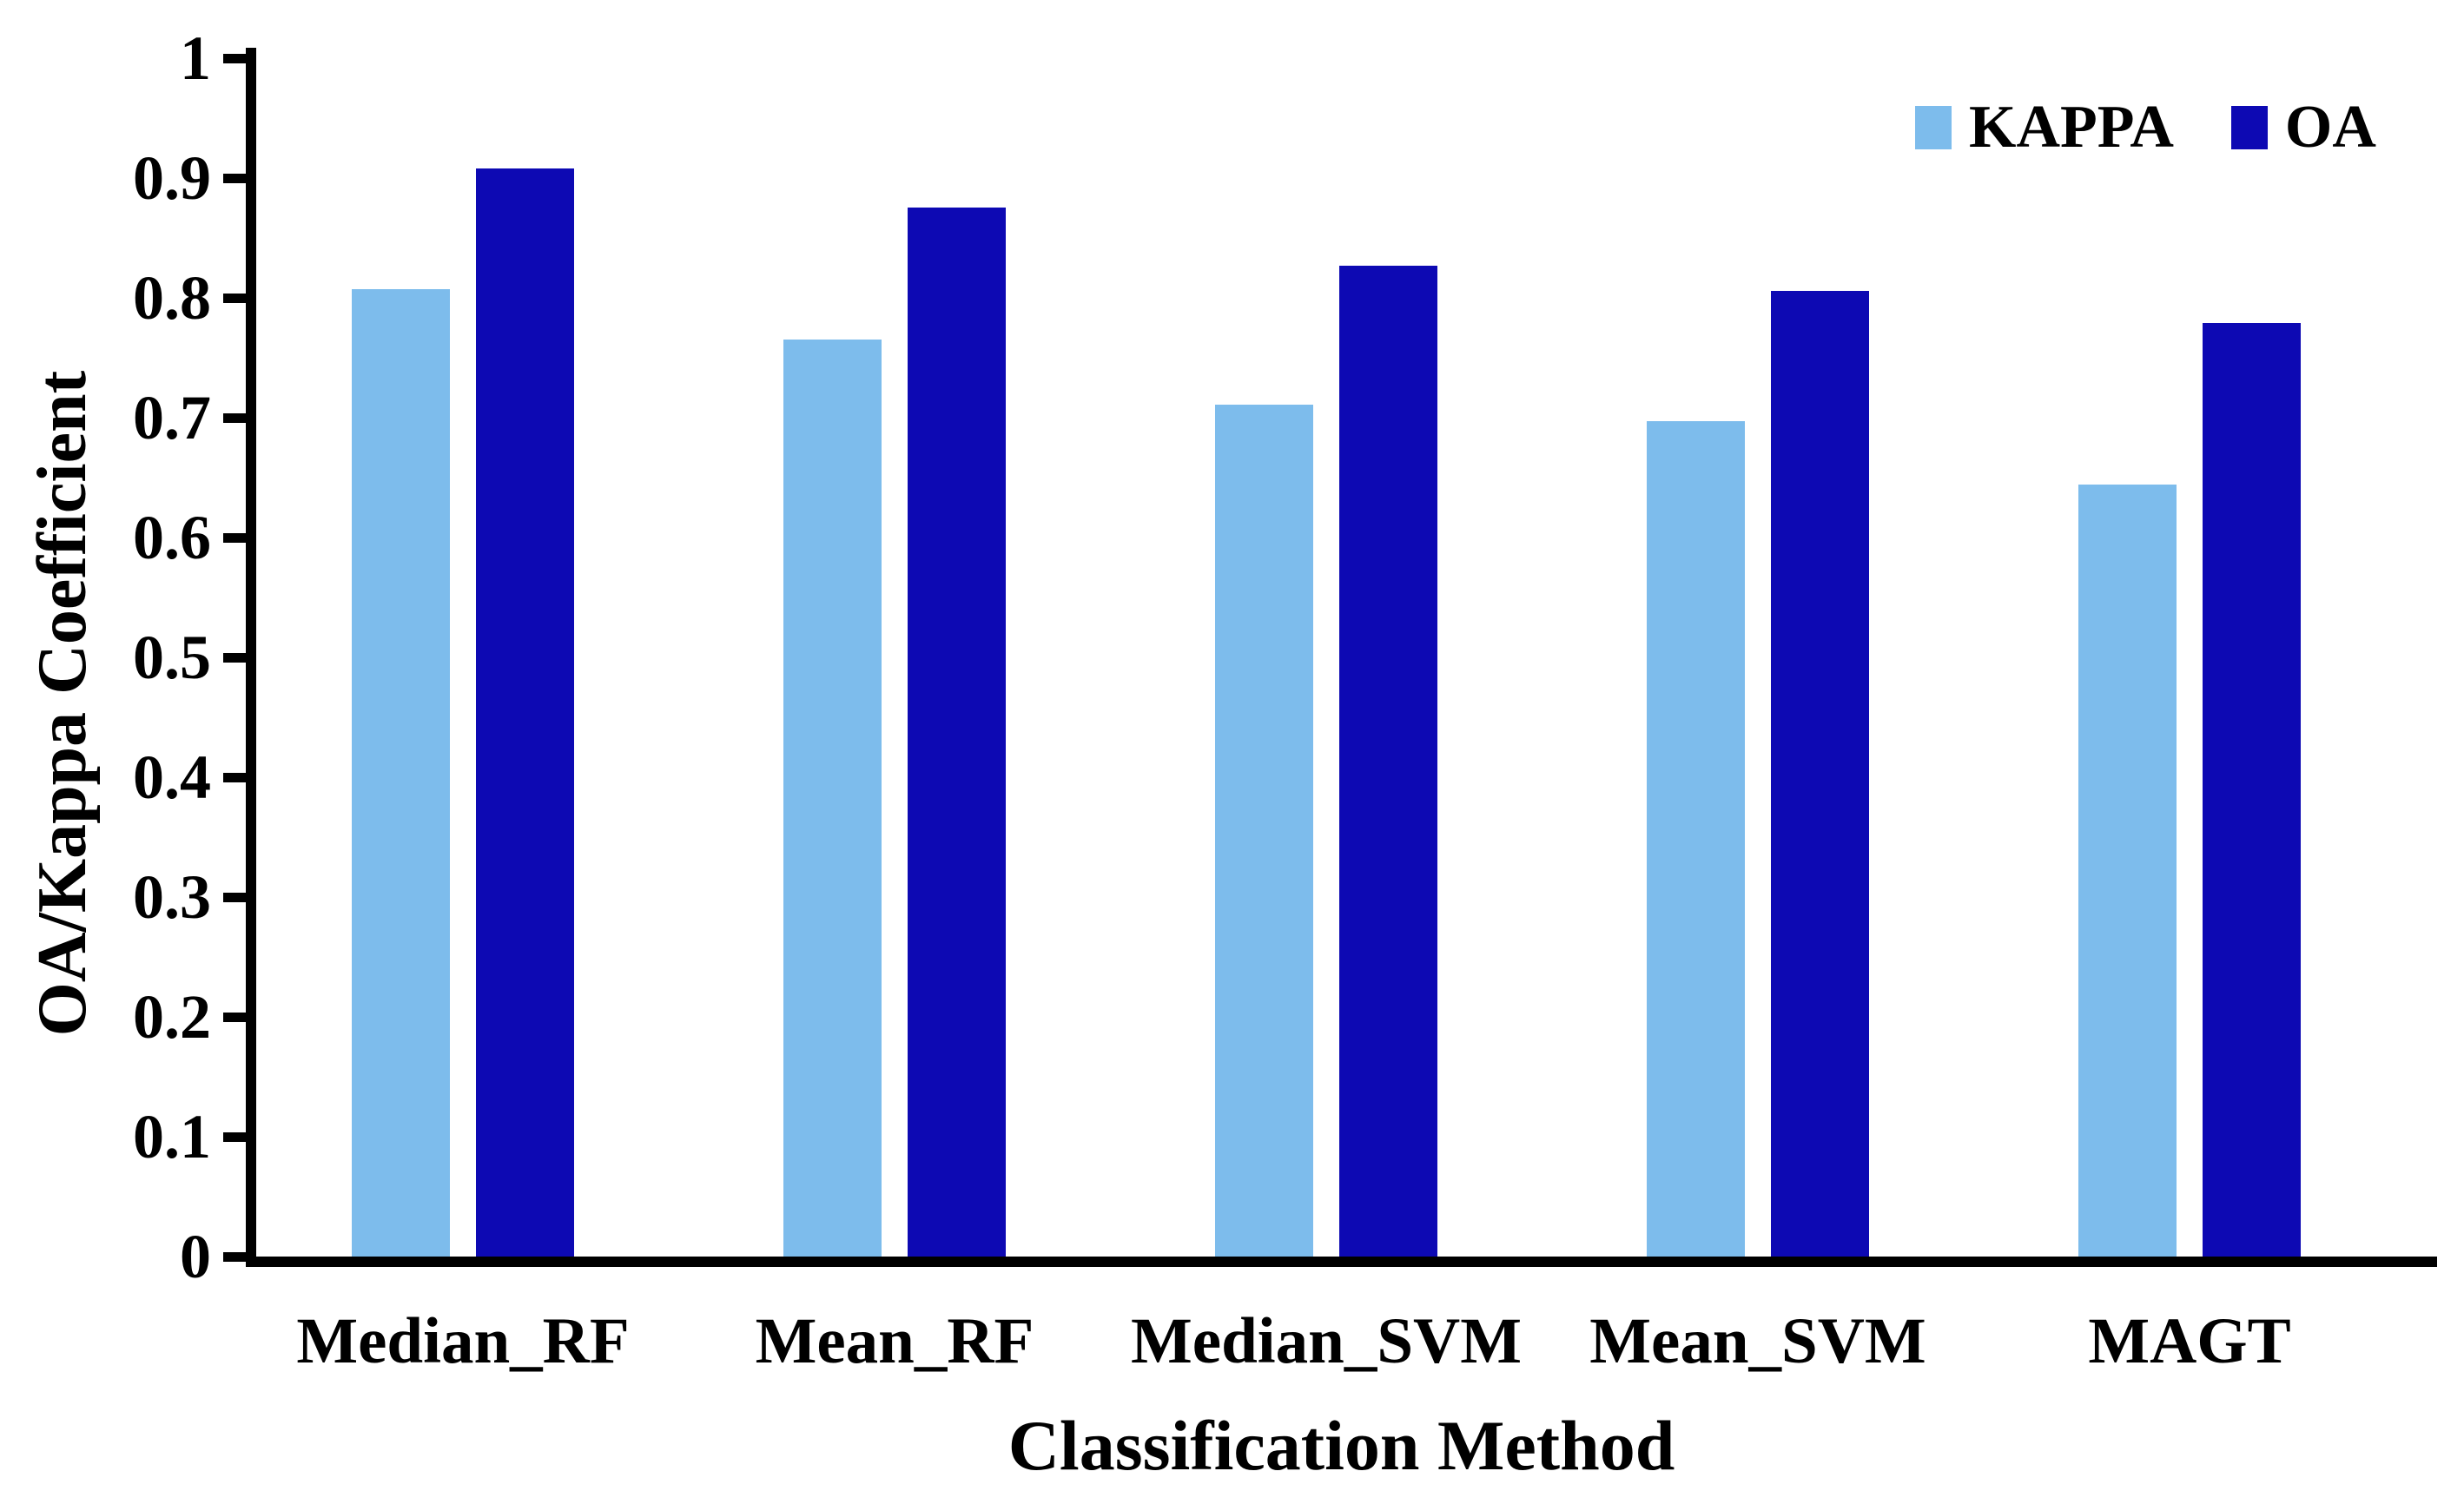 The image size is (2464, 1491). Describe the element at coordinates (172, 298) in the screenshot. I see `y-tick-label-0.8: 0.8` at that location.